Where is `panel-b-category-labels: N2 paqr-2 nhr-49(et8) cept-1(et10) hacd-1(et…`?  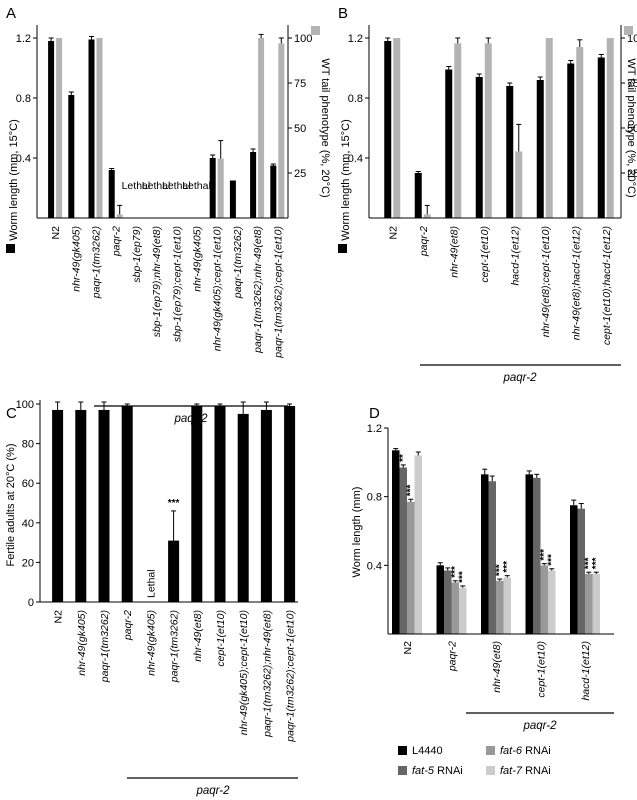
panel-b-category-labels: N2 paqr-2 nhr-49(et8) cept-1(et10) hacd-1(et… is located at coordinates (500, 285).